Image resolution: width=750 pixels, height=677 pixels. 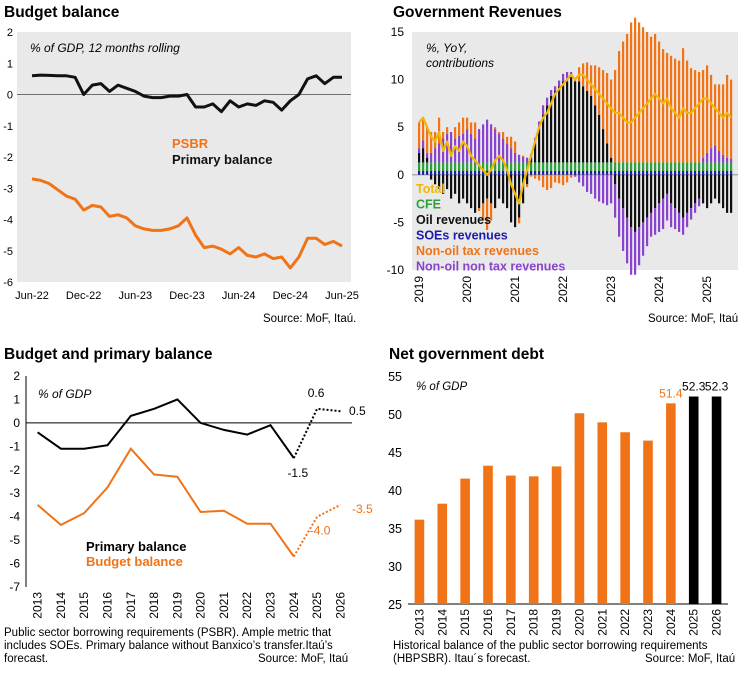 What do you see at coordinates (166, 428) in the screenshot?
I see `primary-balance-line` at bounding box center [166, 428].